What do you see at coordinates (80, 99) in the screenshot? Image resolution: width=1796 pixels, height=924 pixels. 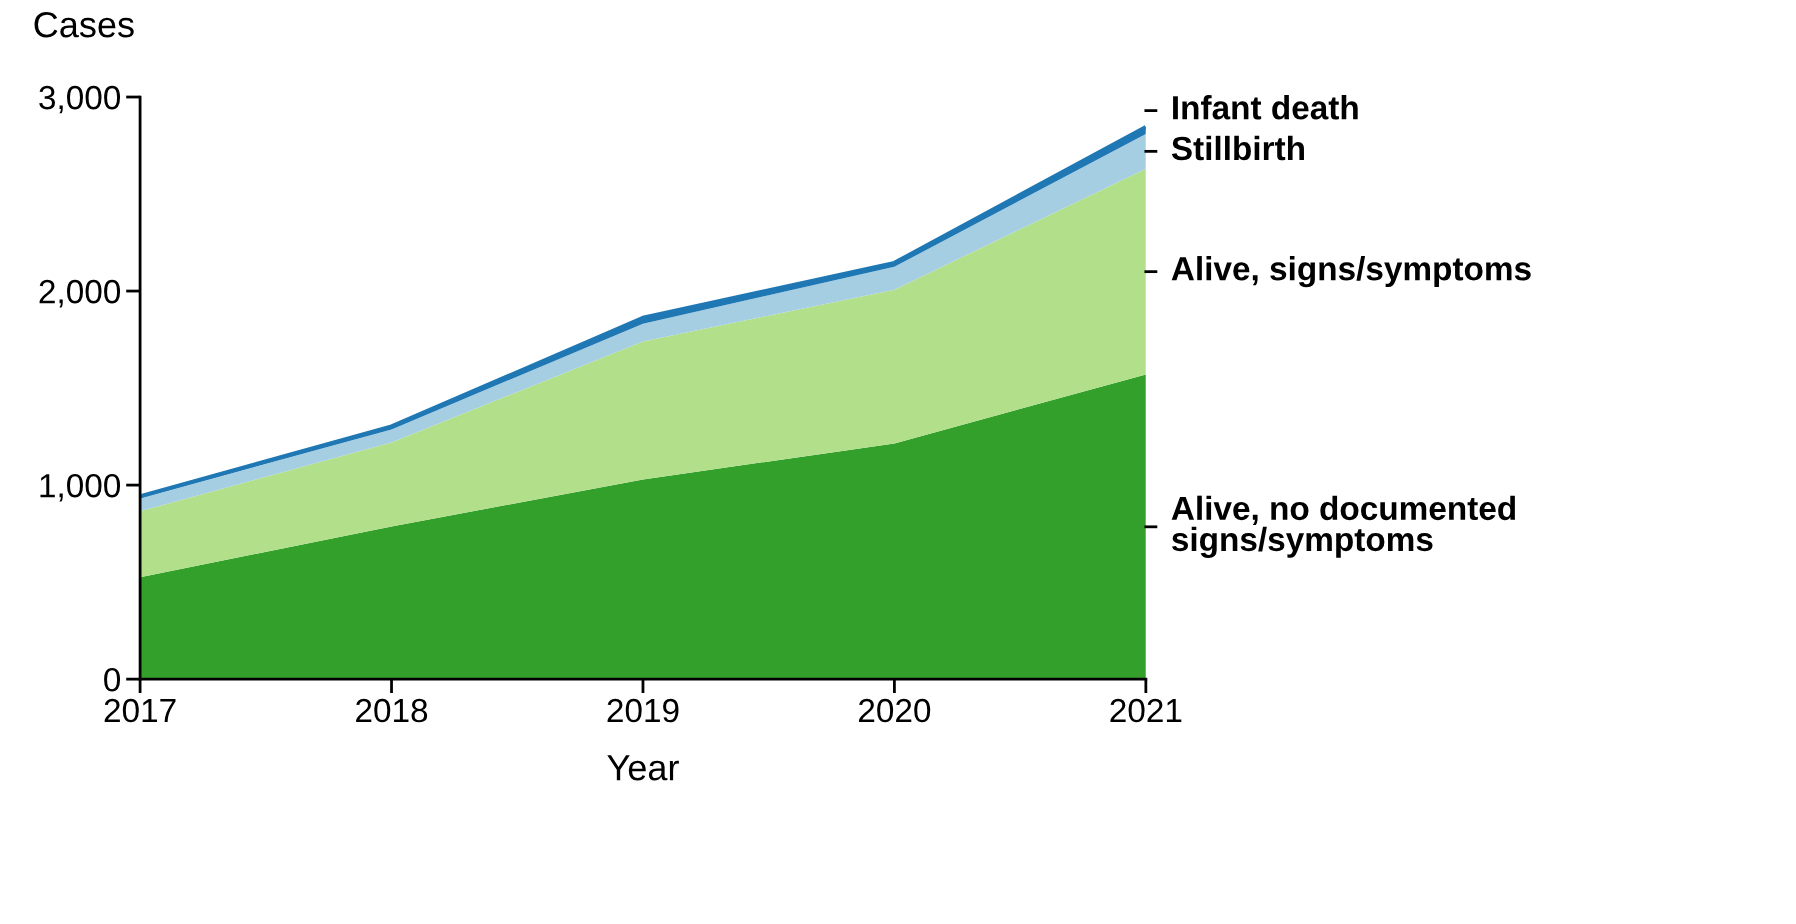 I see `y-tick-label: 3,000` at bounding box center [80, 99].